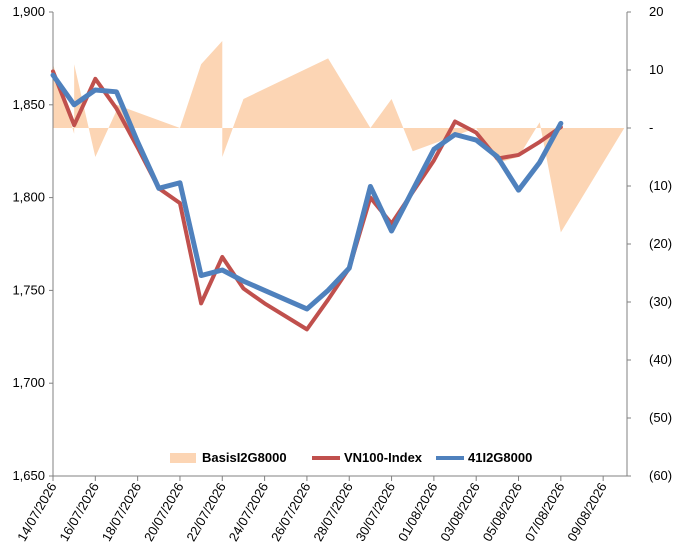 Image resolution: width=677 pixels, height=558 pixels. What do you see at coordinates (656, 11) in the screenshot?
I see `right-tick-label: 20` at bounding box center [656, 11].